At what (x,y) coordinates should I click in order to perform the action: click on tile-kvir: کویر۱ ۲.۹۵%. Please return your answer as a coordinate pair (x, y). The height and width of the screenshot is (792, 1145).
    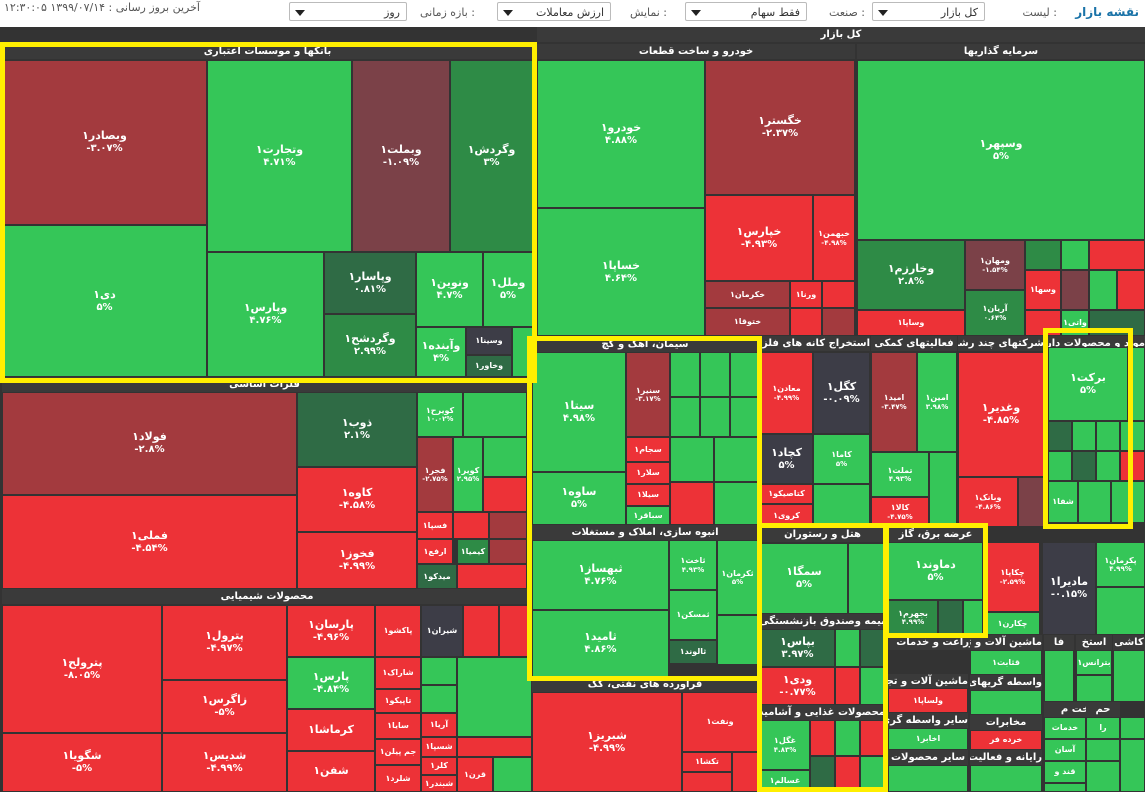
    Looking at the image, I should click on (468, 474).